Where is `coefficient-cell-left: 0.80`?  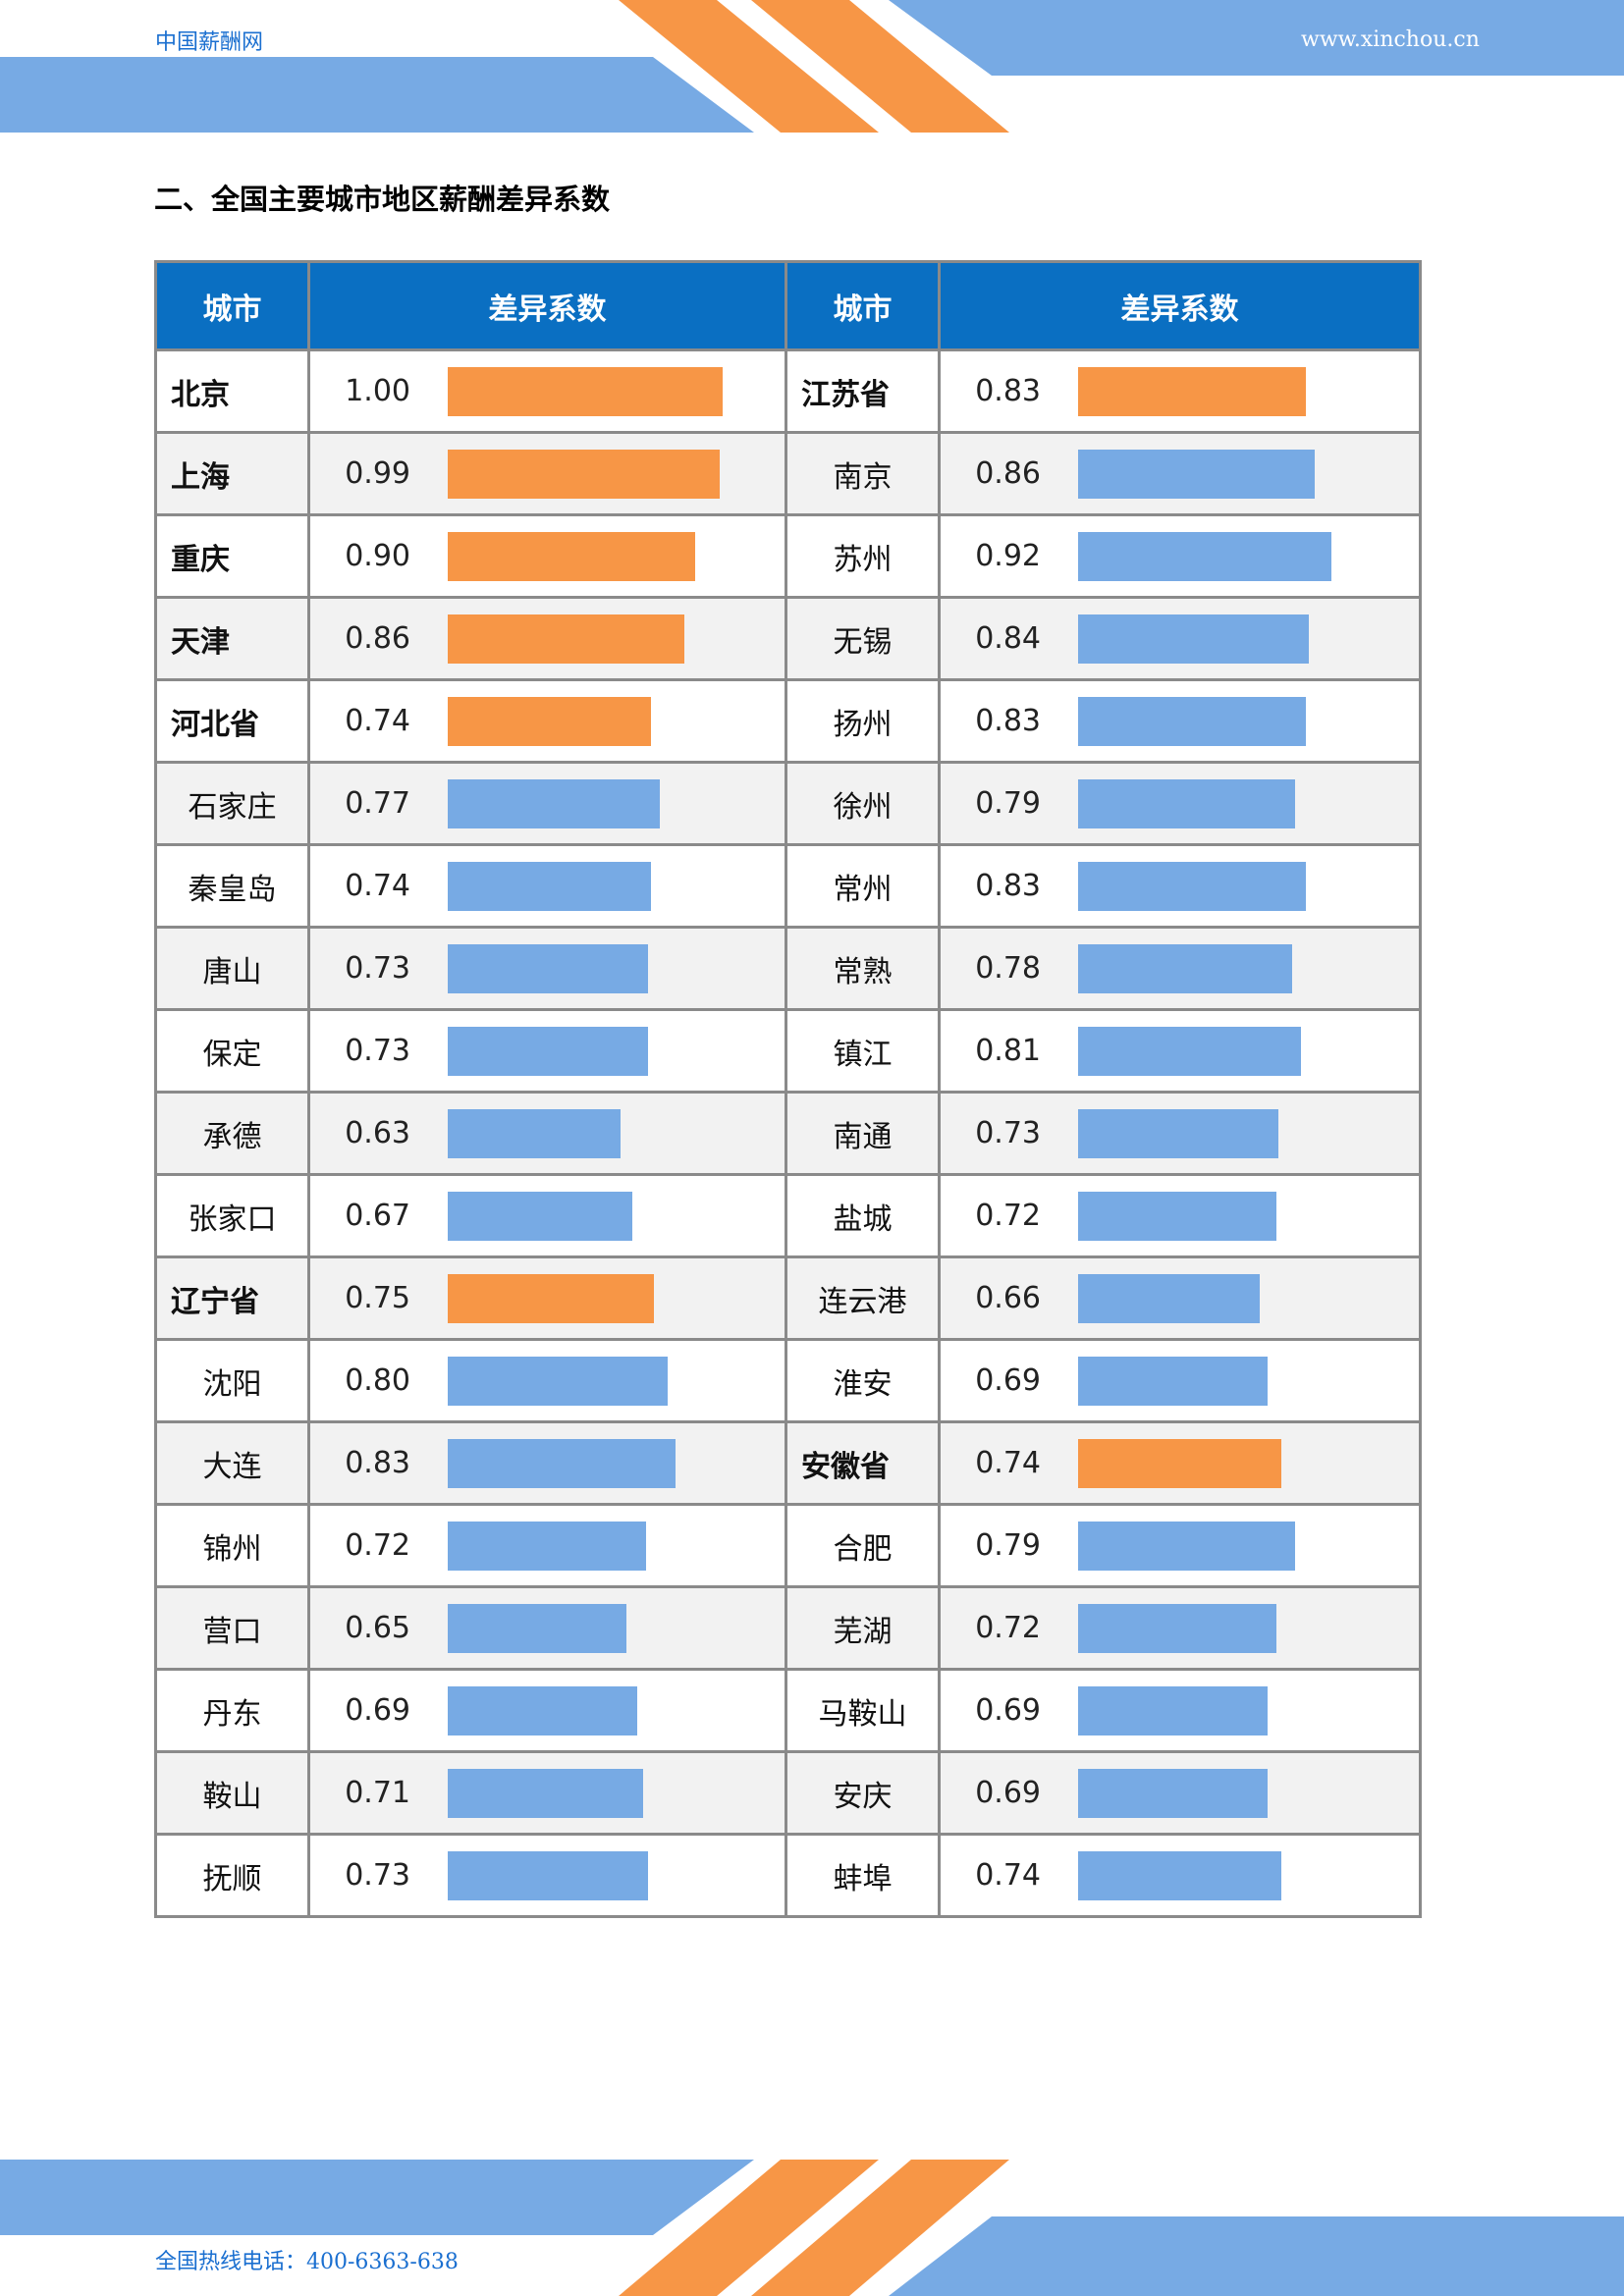 coefficient-cell-left: 0.80 is located at coordinates (547, 1380).